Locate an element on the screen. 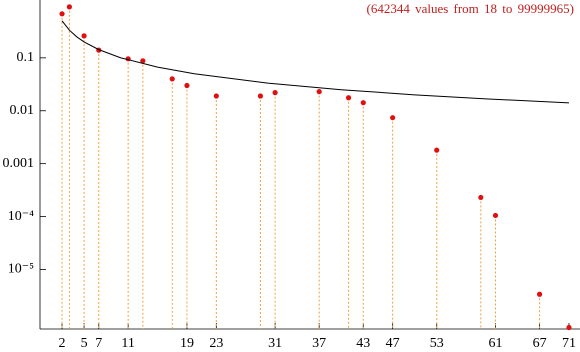  y-tick-label: 0.01 is located at coordinates (22, 110).